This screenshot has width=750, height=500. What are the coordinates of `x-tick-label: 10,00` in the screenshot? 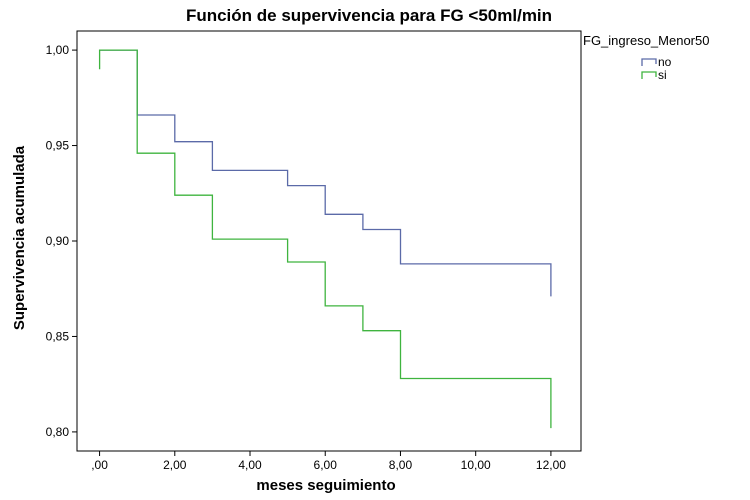 It's located at (476, 465).